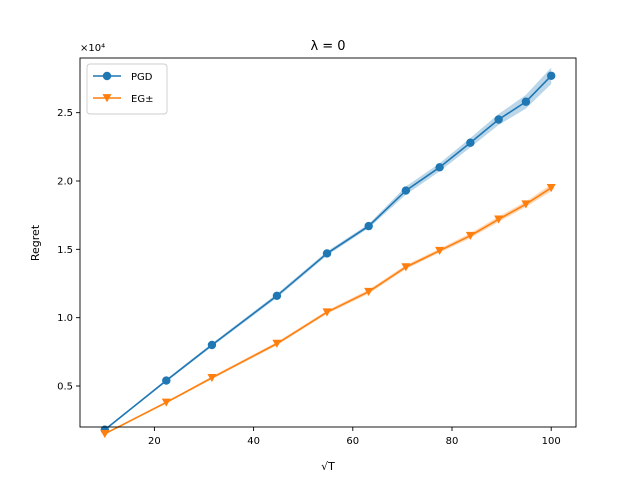  I want to click on x-axis-label: √T, so click(328, 466).